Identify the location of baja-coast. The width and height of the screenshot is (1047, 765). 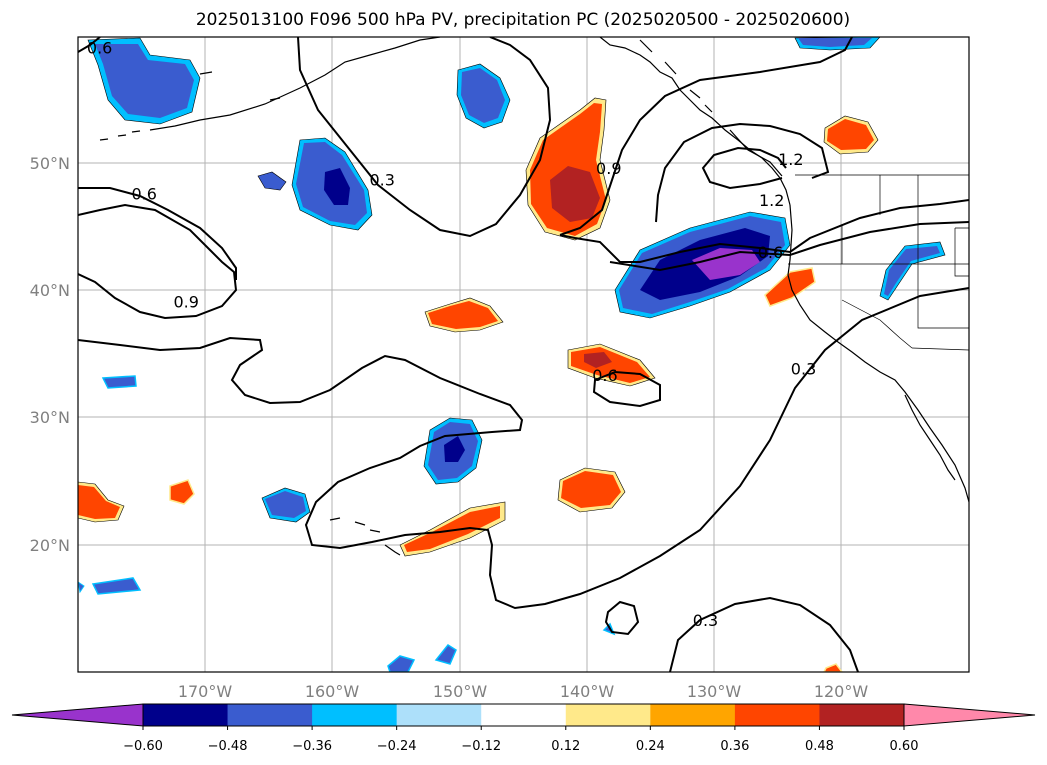
(930, 437).